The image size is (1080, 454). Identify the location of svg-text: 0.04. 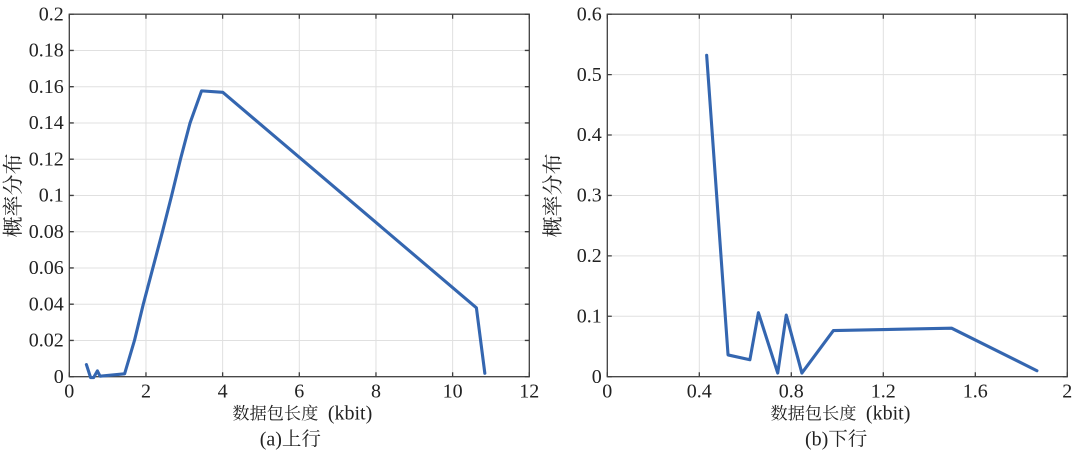
(46, 304).